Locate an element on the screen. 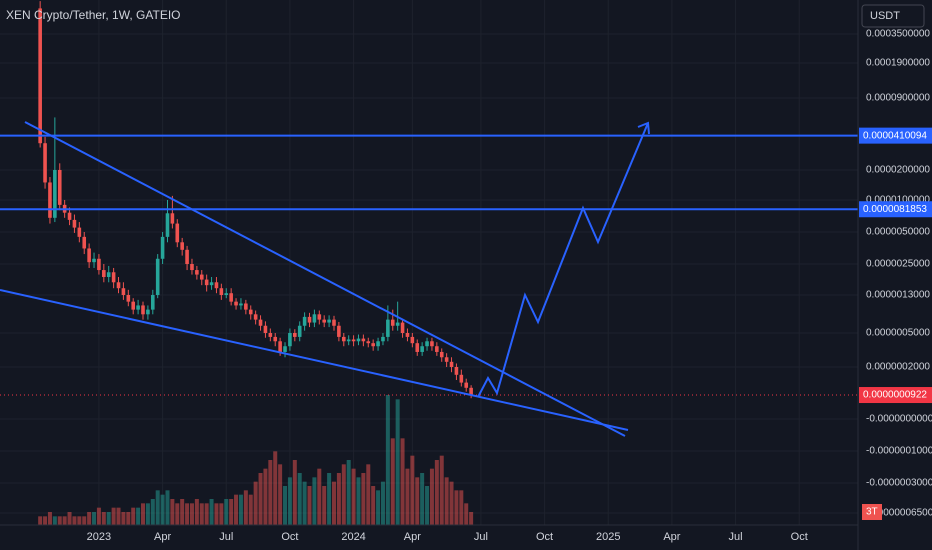 This screenshot has width=932, height=550. currency-label: USDT is located at coordinates (885, 16).